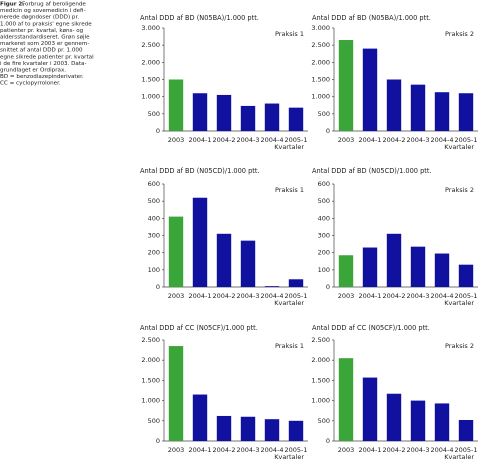 This screenshot has width=480, height=462. I want to click on caption-line: markeret som 2003 er gennem-, so click(44, 44).